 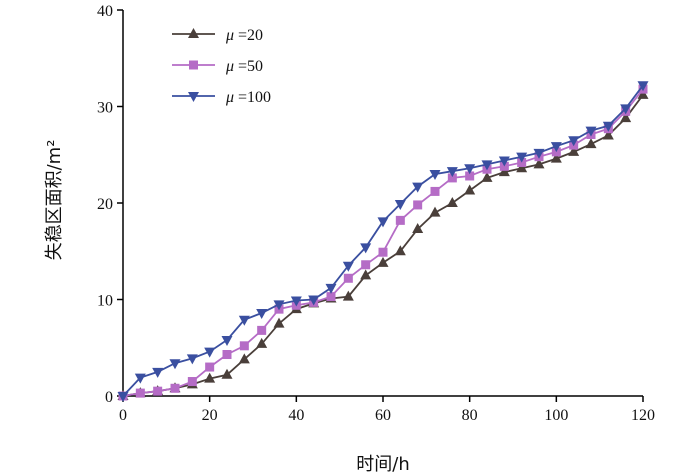 What do you see at coordinates (123, 415) in the screenshot?
I see `x-tick-label: 0` at bounding box center [123, 415].